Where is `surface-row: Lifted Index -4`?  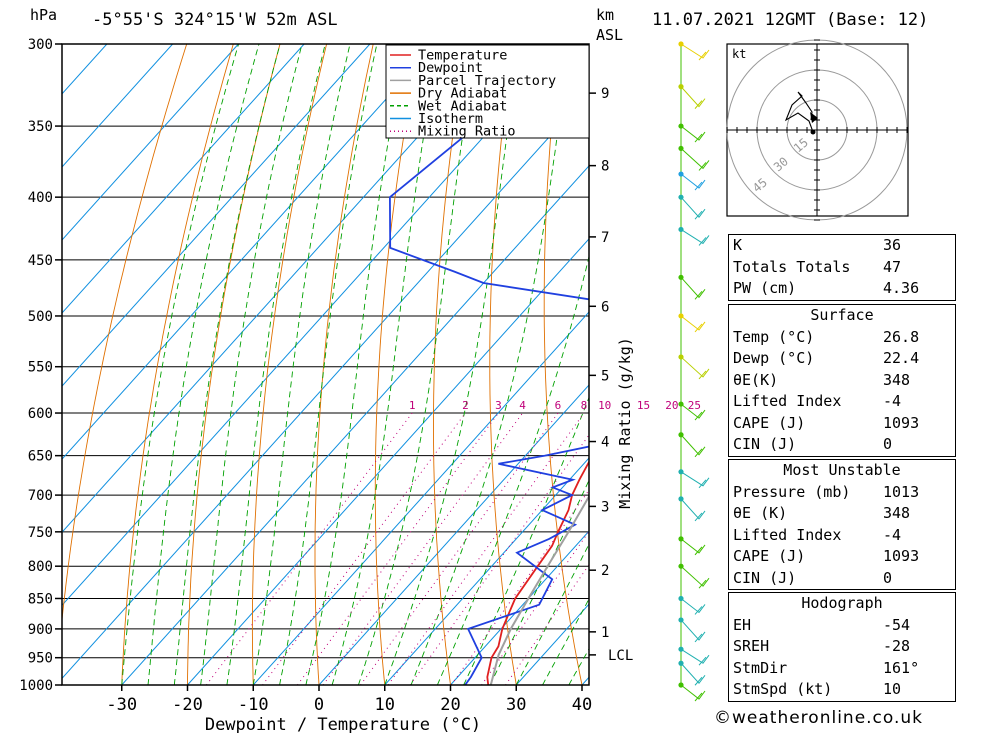
surface-row: Lifted Index -4 is located at coordinates (842, 402).